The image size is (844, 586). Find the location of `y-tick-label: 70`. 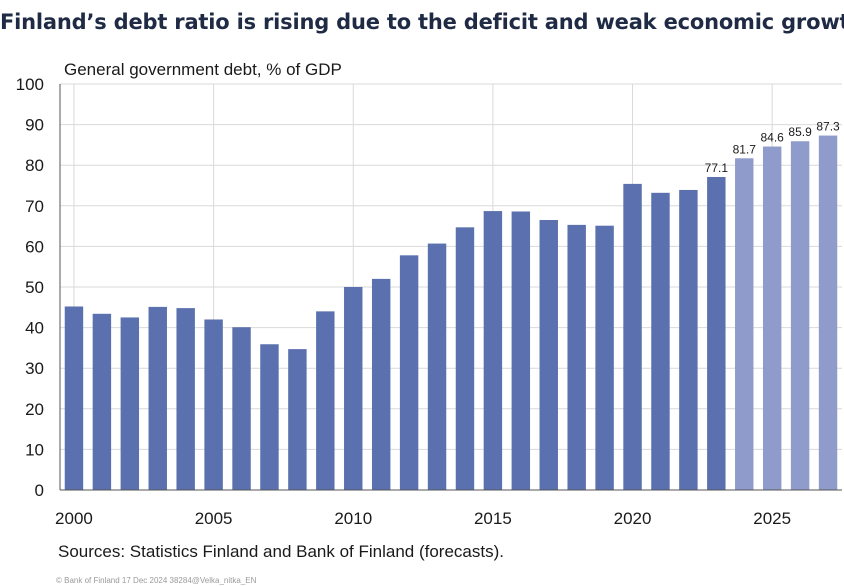

y-tick-label: 70 is located at coordinates (34, 206).